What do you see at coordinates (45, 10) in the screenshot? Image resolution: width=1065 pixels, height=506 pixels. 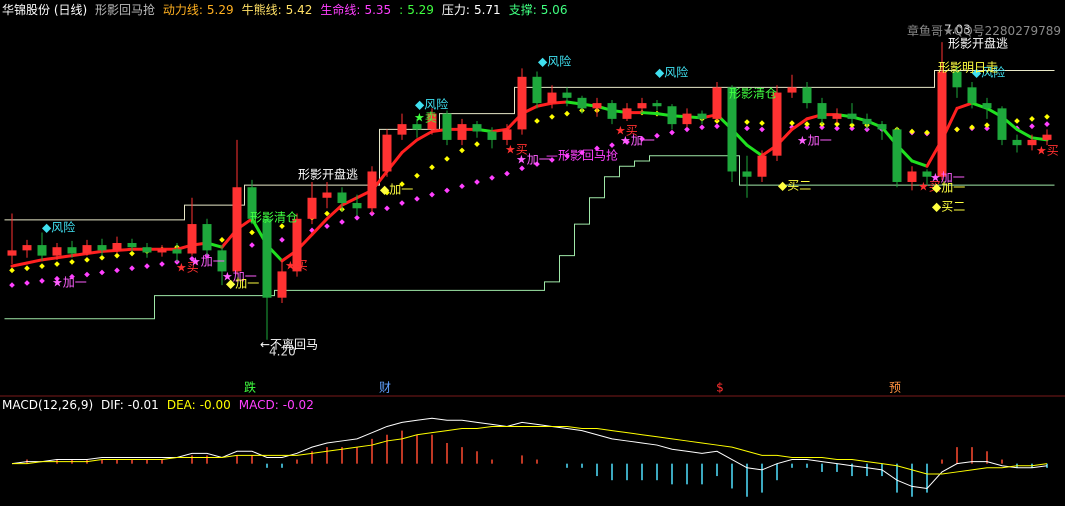 I see `stock-title: 华锦股份 (日线)` at bounding box center [45, 10].